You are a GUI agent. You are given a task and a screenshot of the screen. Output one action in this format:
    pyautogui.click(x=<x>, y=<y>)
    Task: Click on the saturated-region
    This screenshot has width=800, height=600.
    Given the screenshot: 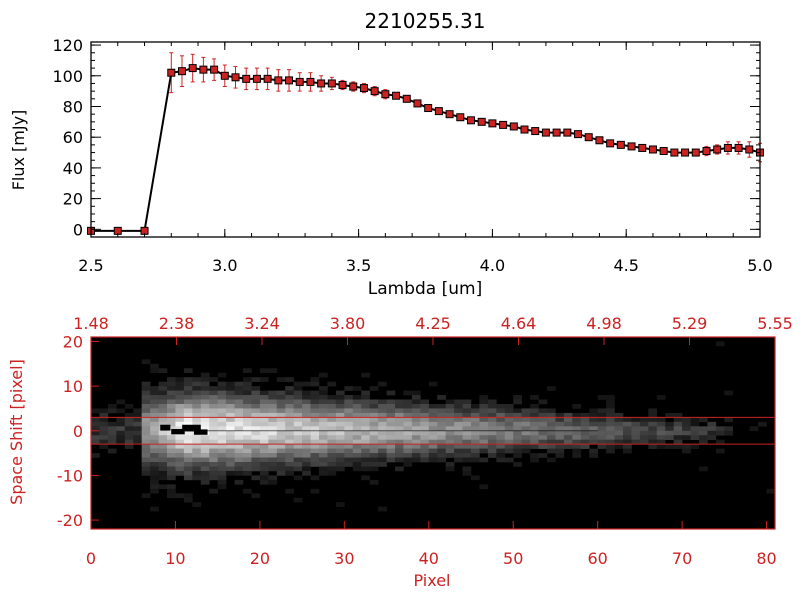 What is the action you would take?
    pyautogui.click(x=191, y=428)
    